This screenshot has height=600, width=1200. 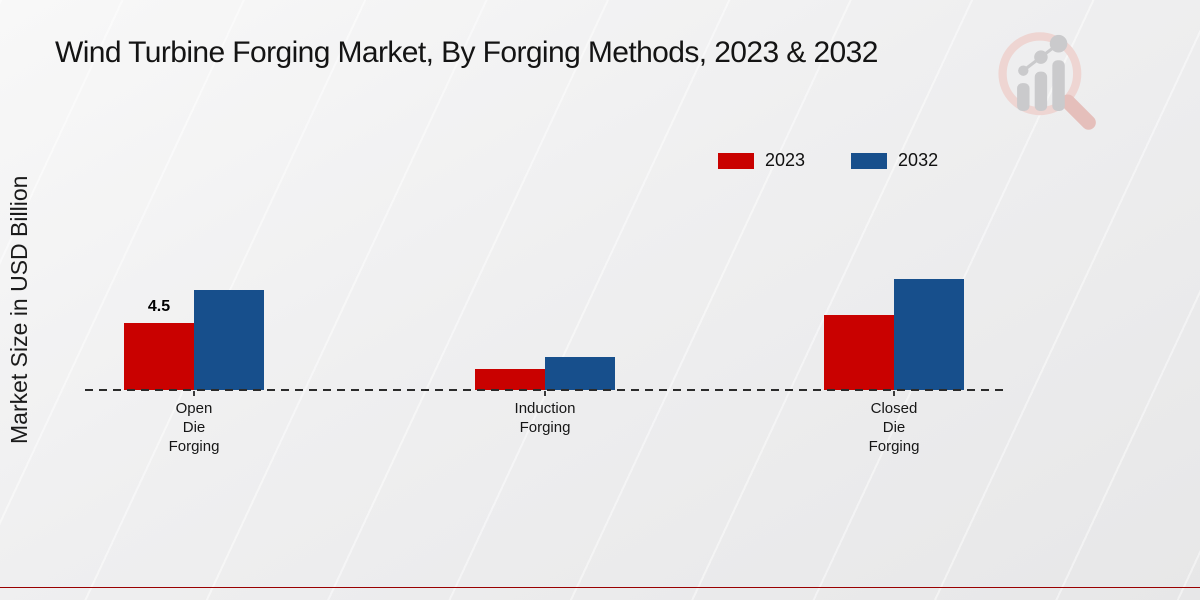 What do you see at coordinates (194, 427) in the screenshot?
I see `category-label-open-die-forging: Open Die Forging` at bounding box center [194, 427].